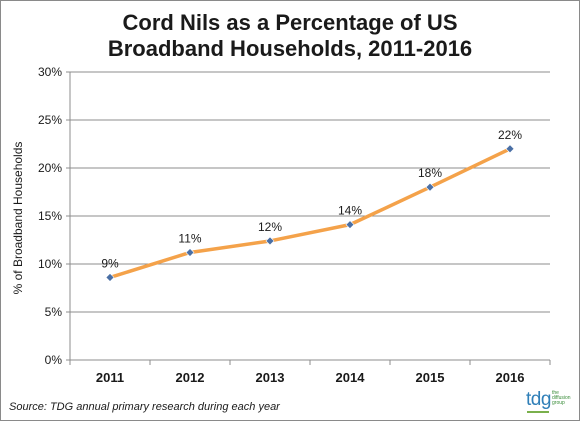 This screenshot has width=580, height=421. Describe the element at coordinates (290, 48) in the screenshot. I see `chart-title-line2: Broadband Households, 2011-2016` at that location.